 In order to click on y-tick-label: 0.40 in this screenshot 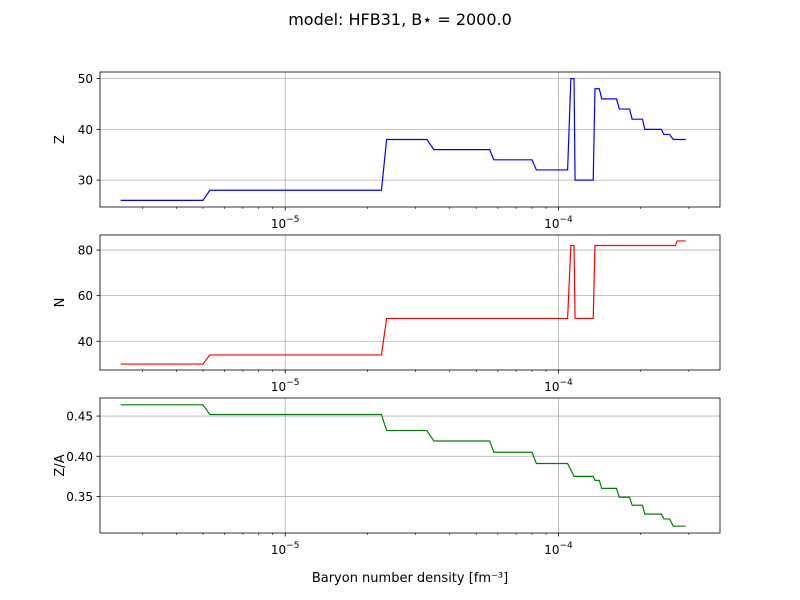, I will do `click(79, 457)`.